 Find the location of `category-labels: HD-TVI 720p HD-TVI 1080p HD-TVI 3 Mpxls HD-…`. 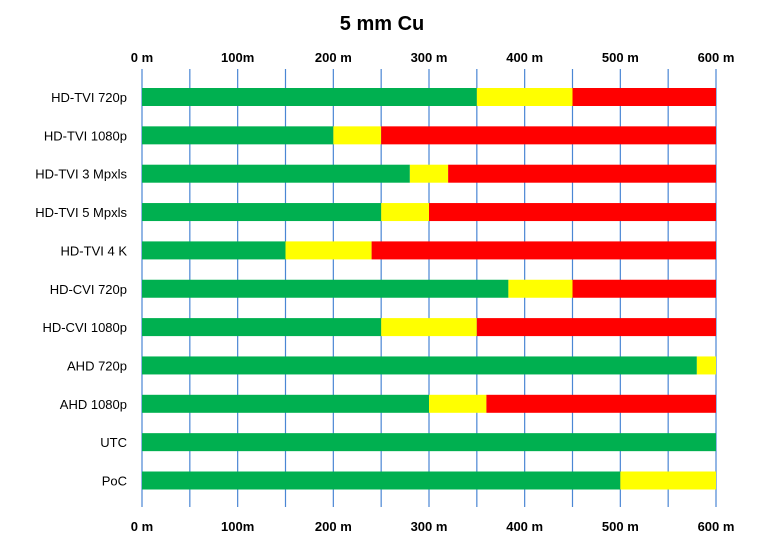

category-labels: HD-TVI 720p HD-TVI 1080p HD-TVI 3 Mpxls HD-… is located at coordinates (81, 289).